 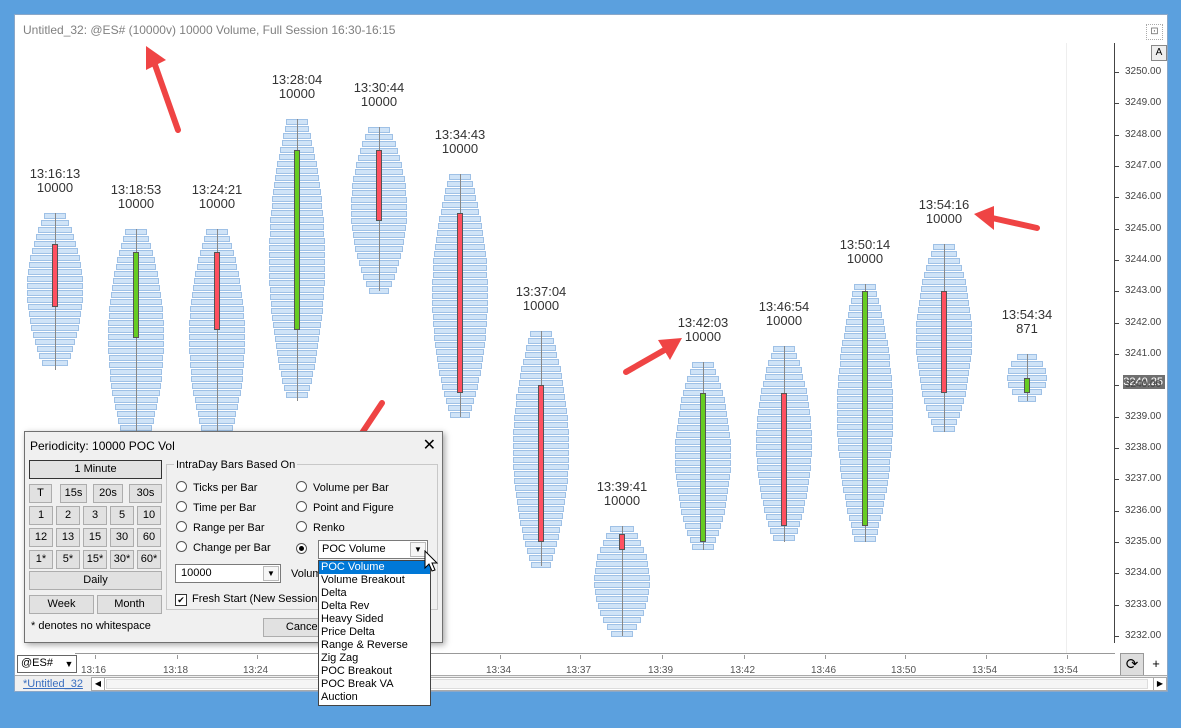 I want to click on daily-button: Daily, so click(x=95, y=580).